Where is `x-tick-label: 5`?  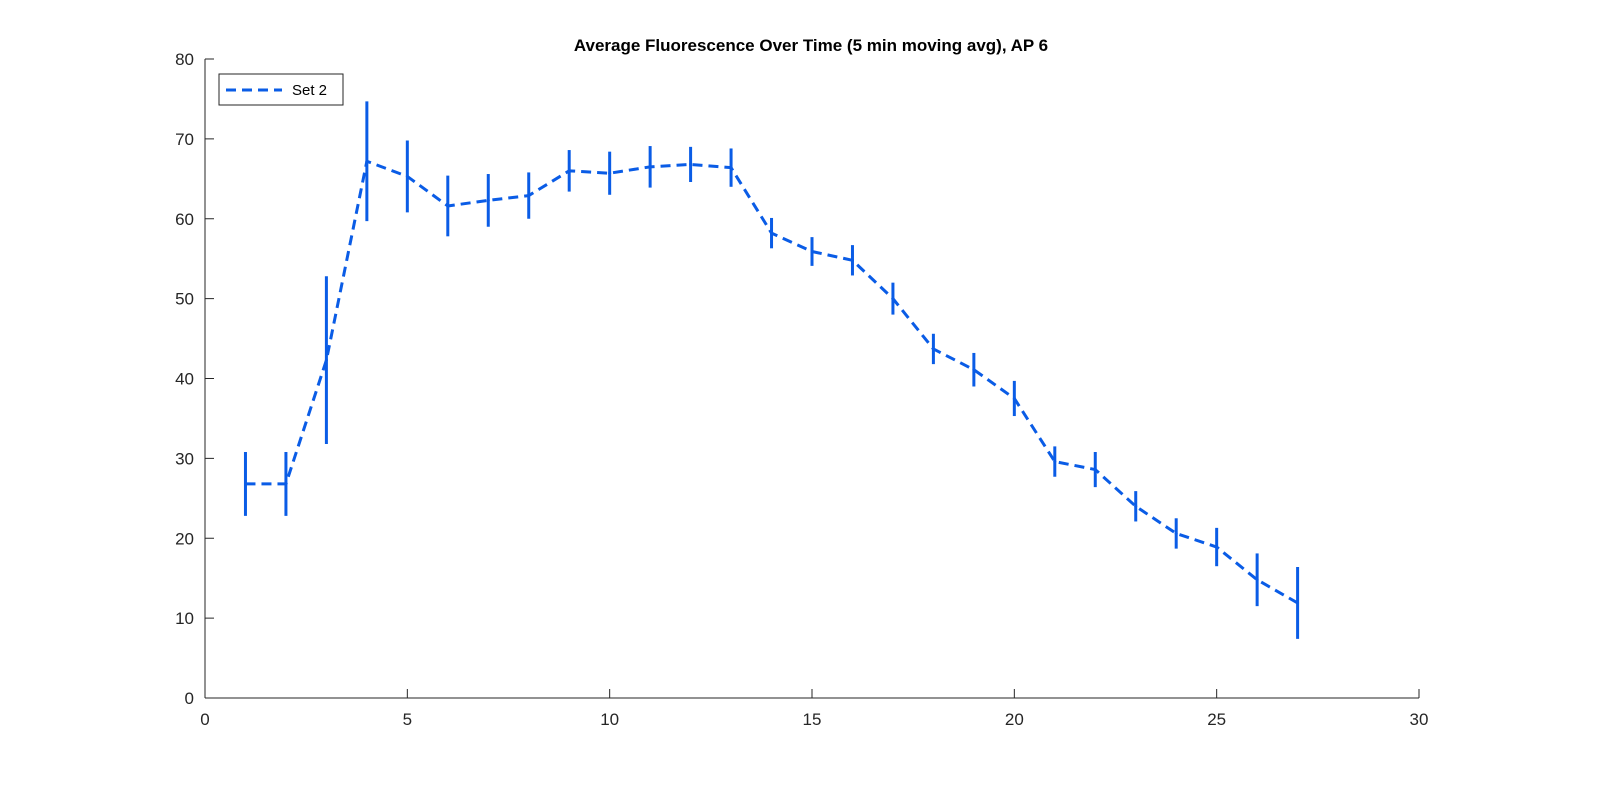 x-tick-label: 5 is located at coordinates (407, 719).